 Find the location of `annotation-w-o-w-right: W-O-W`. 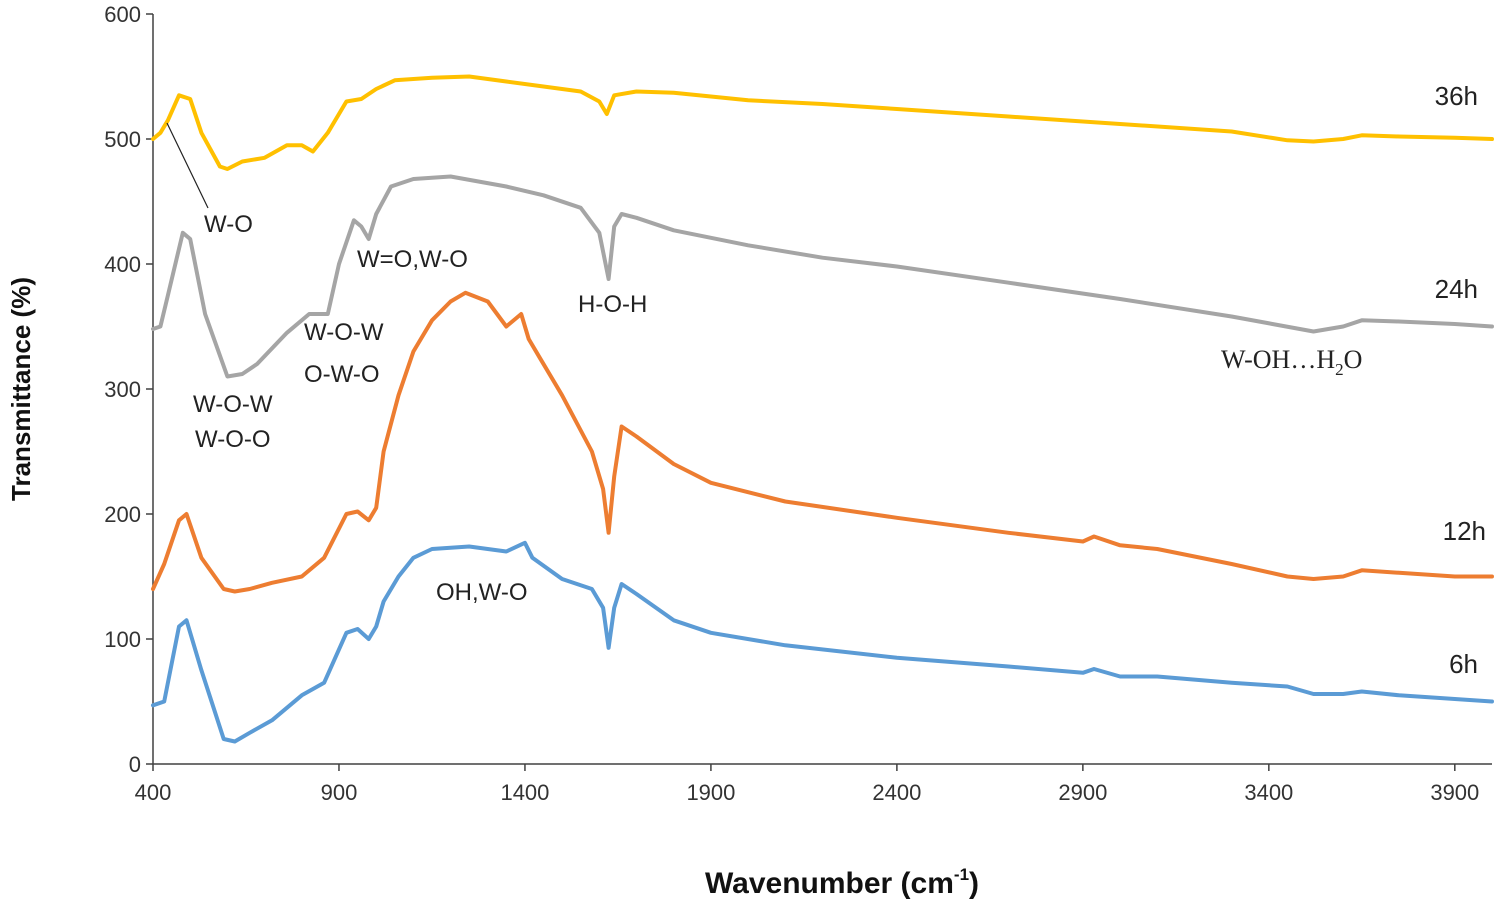

annotation-w-o-w-right: W-O-W is located at coordinates (344, 332).